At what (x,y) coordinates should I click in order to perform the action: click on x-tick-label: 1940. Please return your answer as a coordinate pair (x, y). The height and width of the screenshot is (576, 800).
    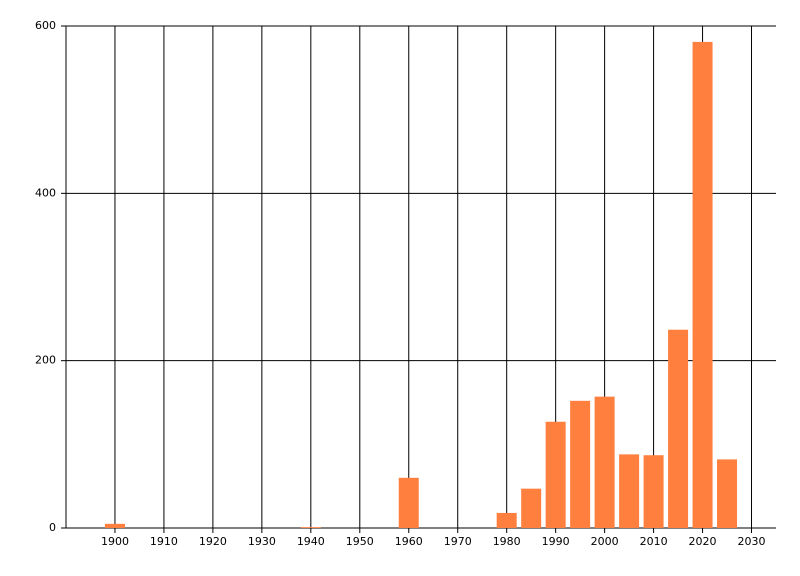
    Looking at the image, I should click on (311, 541).